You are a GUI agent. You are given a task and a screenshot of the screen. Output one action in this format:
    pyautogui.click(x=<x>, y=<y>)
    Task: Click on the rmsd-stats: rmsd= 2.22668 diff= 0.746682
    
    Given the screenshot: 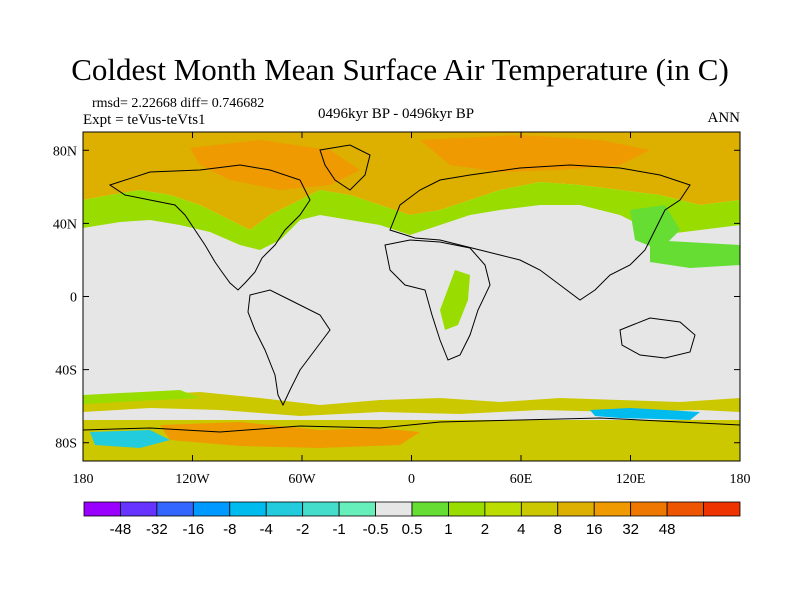 What is the action you would take?
    pyautogui.click(x=178, y=103)
    